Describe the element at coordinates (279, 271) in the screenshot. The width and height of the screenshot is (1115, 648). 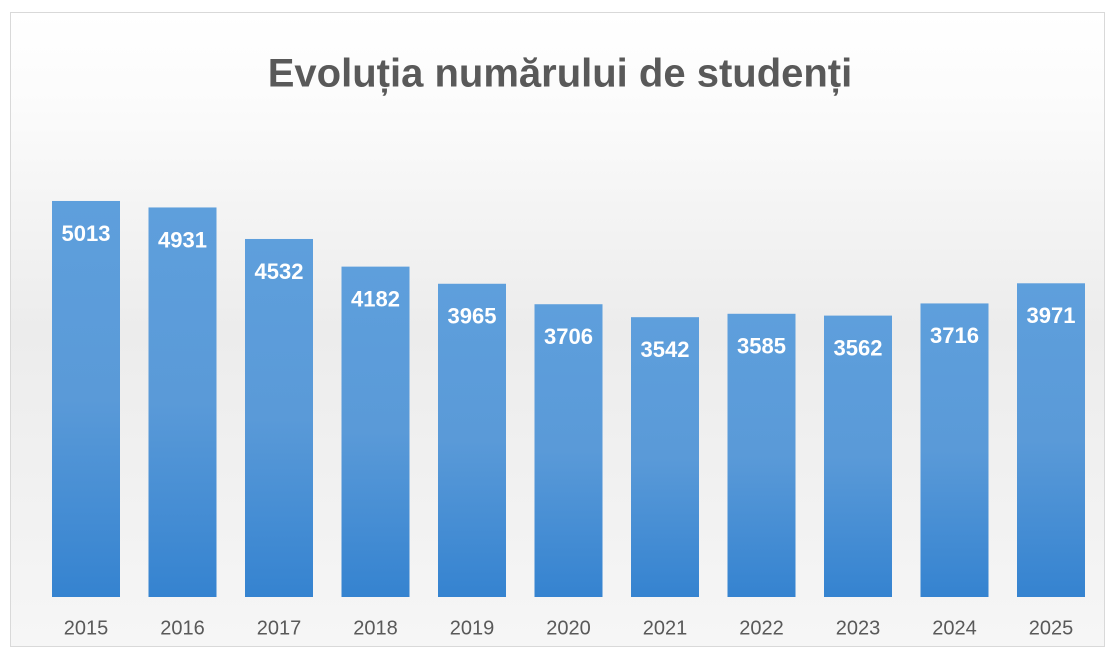
I see `data-label: 4532` at that location.